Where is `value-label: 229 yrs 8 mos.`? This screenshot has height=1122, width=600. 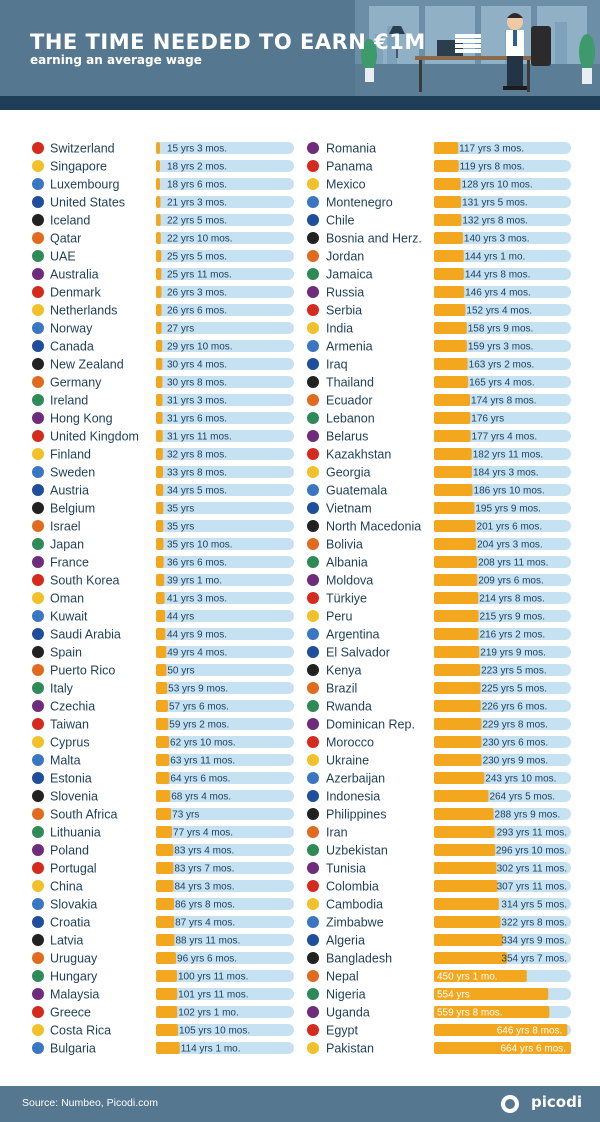 value-label: 229 yrs 8 mos. is located at coordinates (515, 725).